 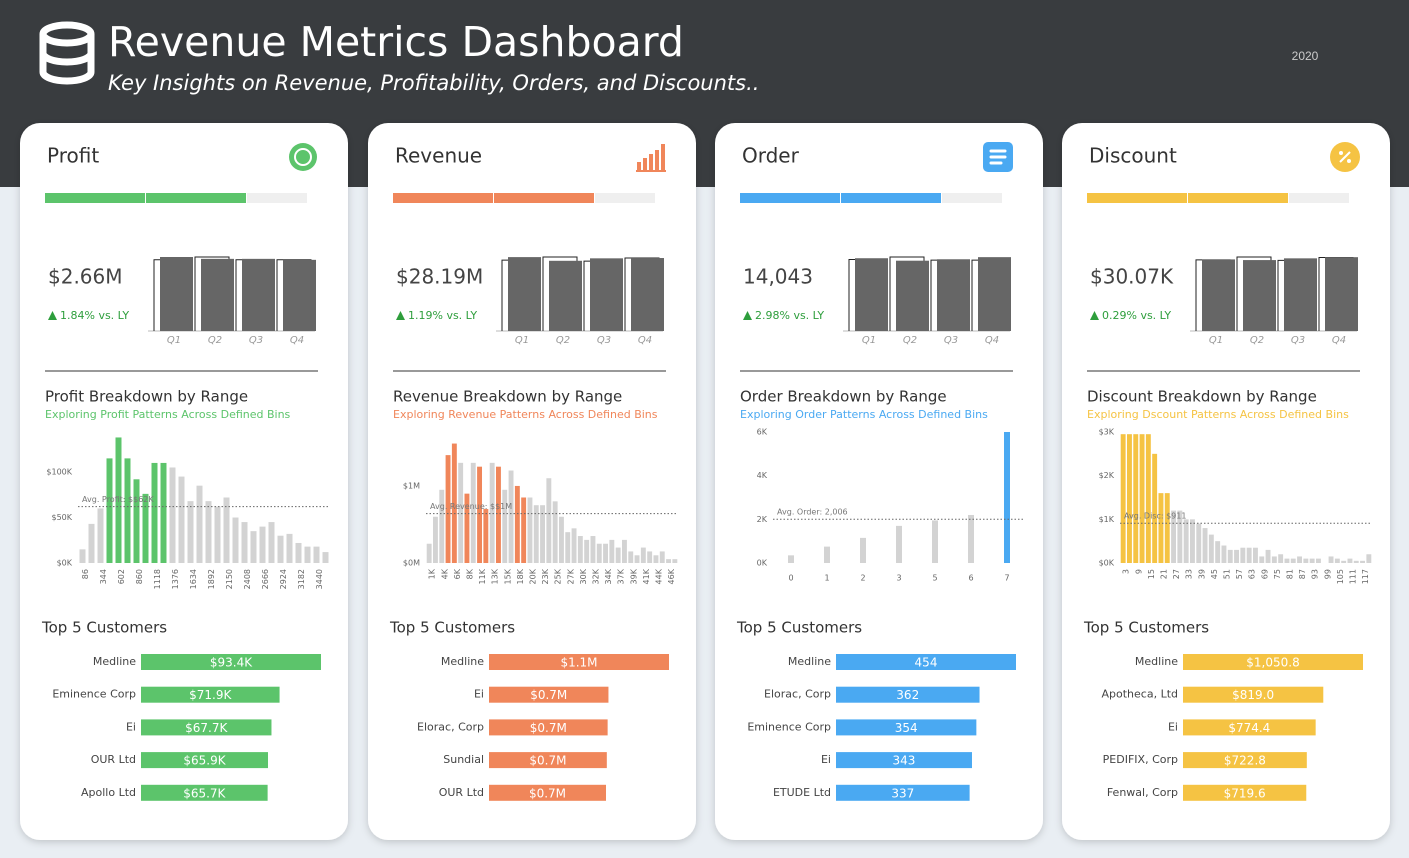 What do you see at coordinates (809, 661) in the screenshot?
I see `customer-name: Medline` at bounding box center [809, 661].